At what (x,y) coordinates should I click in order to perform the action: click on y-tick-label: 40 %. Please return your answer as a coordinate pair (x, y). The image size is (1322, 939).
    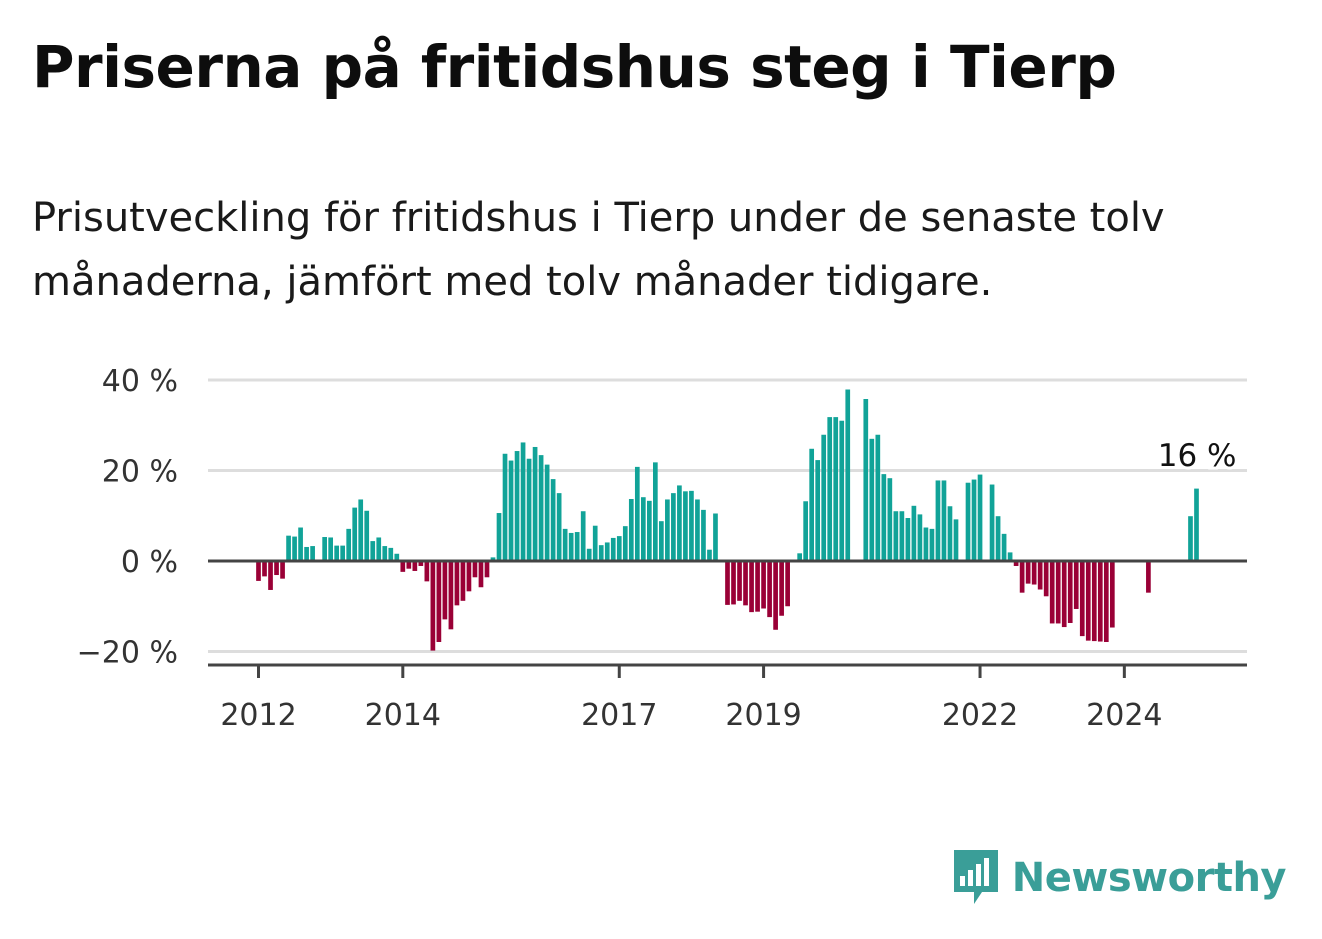
    Looking at the image, I should click on (140, 381).